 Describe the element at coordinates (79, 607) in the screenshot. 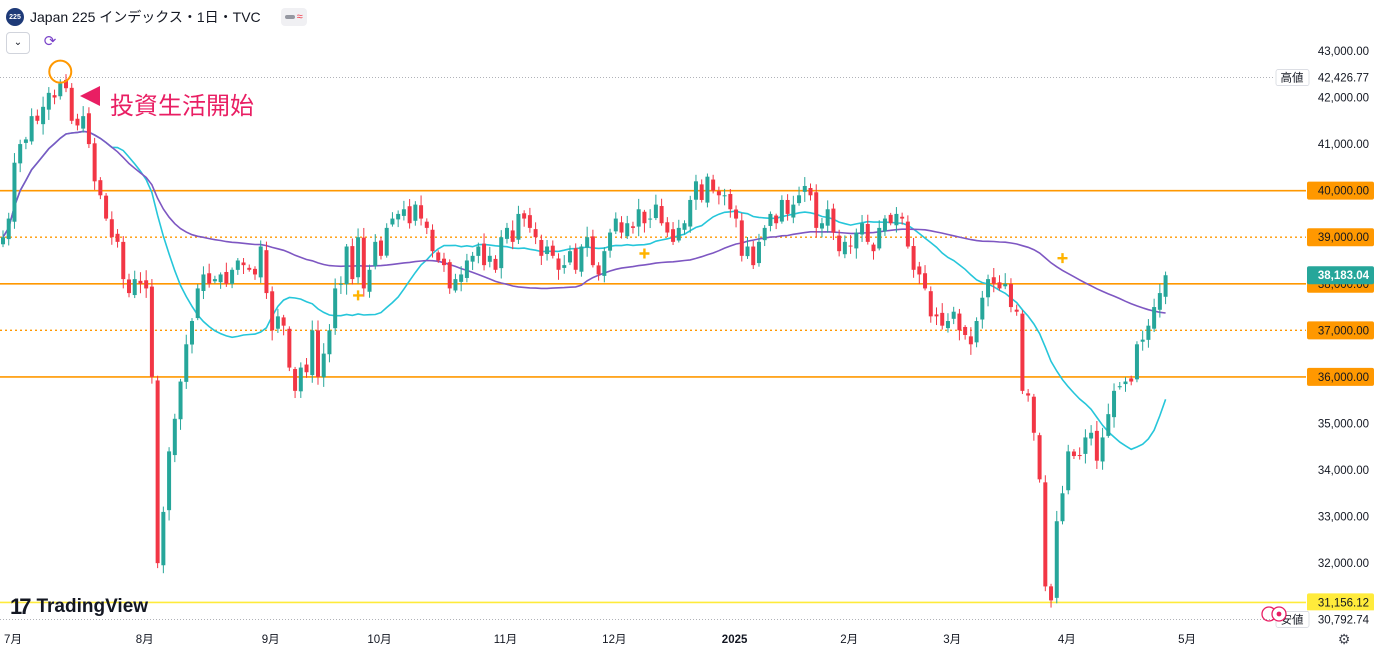

I see `tradingview-logo: 17 TradingView` at that location.